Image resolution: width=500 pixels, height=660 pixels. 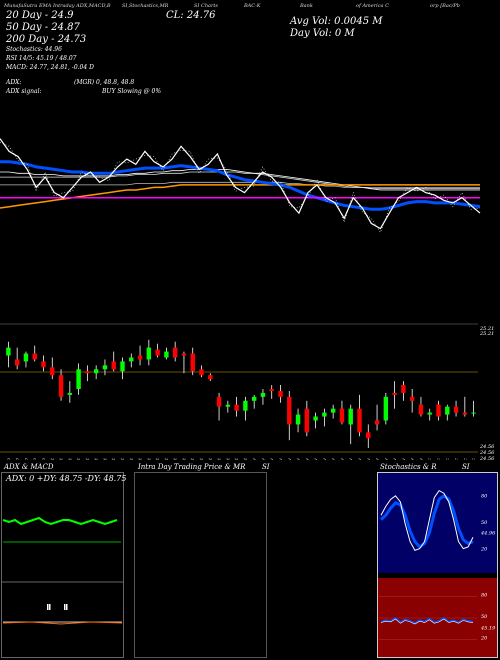 What do you see at coordinates (372, 6) in the screenshot?
I see `header-title-6: of America C` at bounding box center [372, 6].